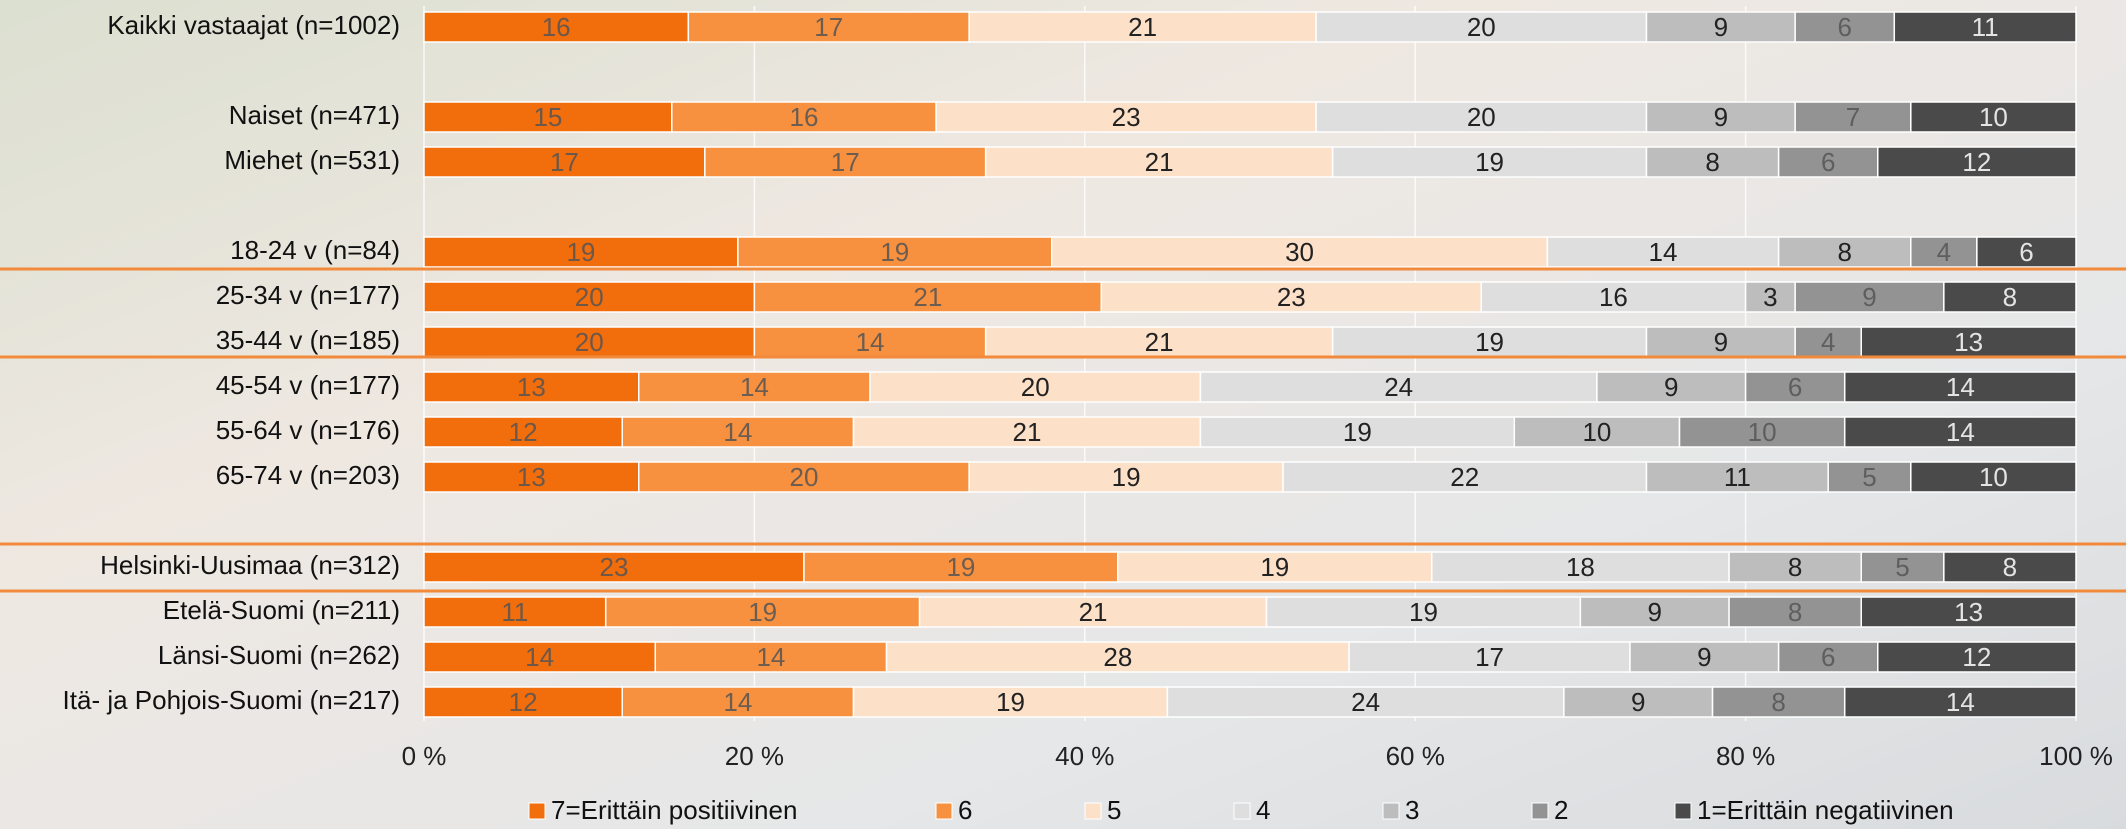 This screenshot has width=2126, height=829. I want to click on data-label: 30, so click(1299, 252).